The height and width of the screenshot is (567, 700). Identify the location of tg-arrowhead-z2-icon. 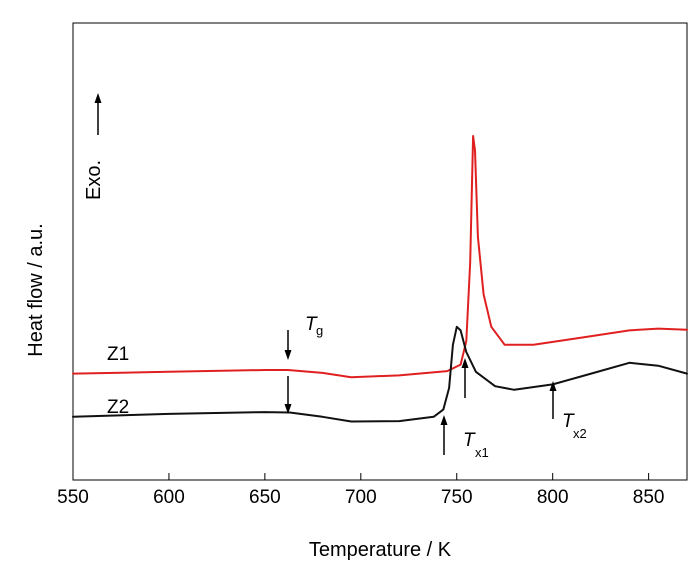
(288, 409).